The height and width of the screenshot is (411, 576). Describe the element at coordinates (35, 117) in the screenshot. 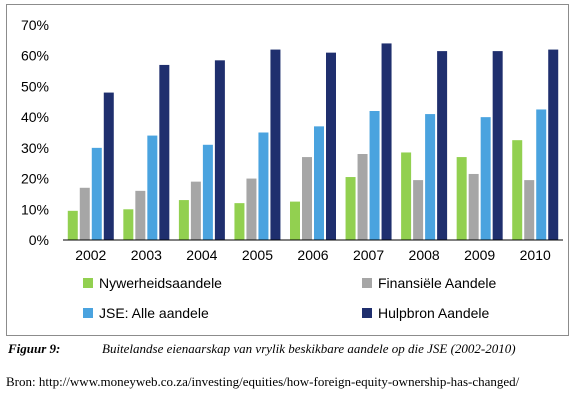

I see `y-tick-label: 40%` at that location.